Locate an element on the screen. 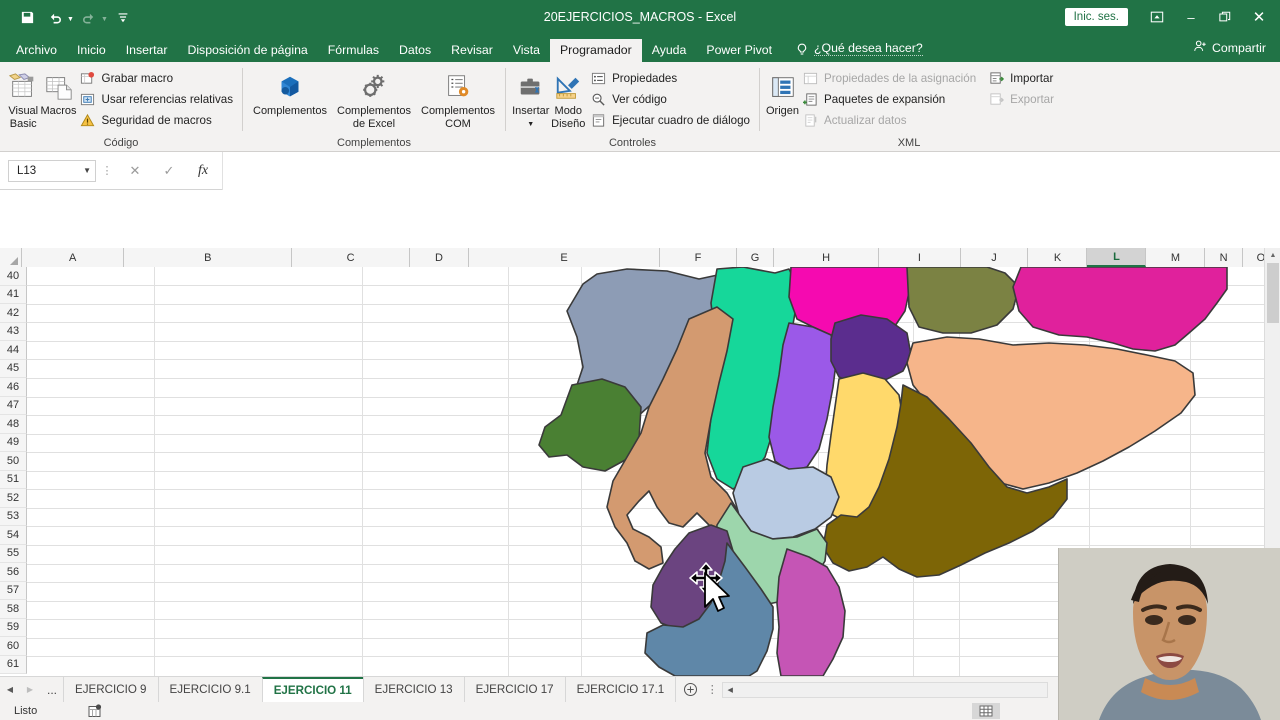  column-header-N: N is located at coordinates (1224, 257).